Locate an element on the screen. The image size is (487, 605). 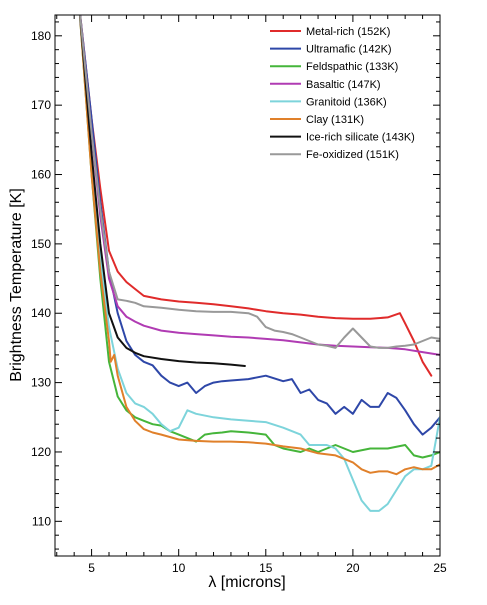
legend-label-7: Fe-oxidized (151K) is located at coordinates (352, 155).